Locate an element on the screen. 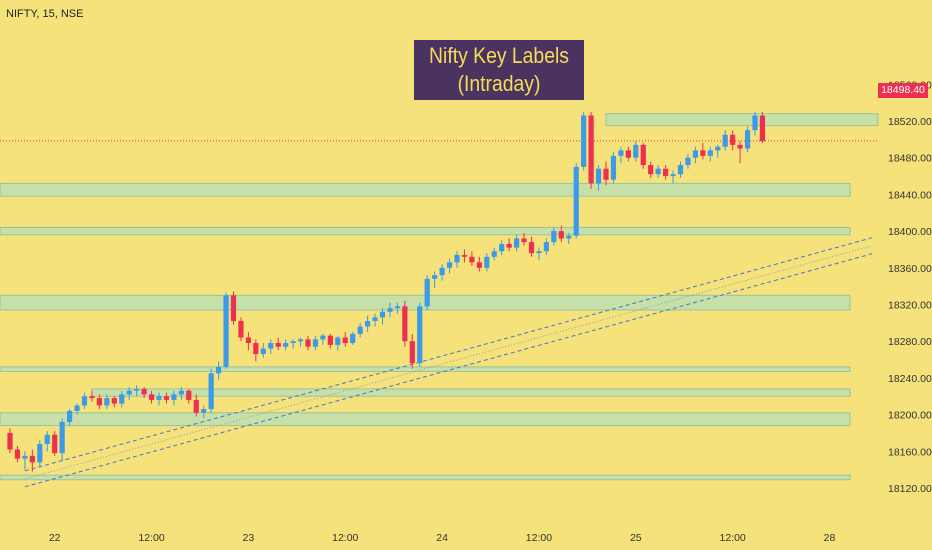 This screenshot has width=932, height=550. chart-title-line2: (Intraday) is located at coordinates (499, 83).